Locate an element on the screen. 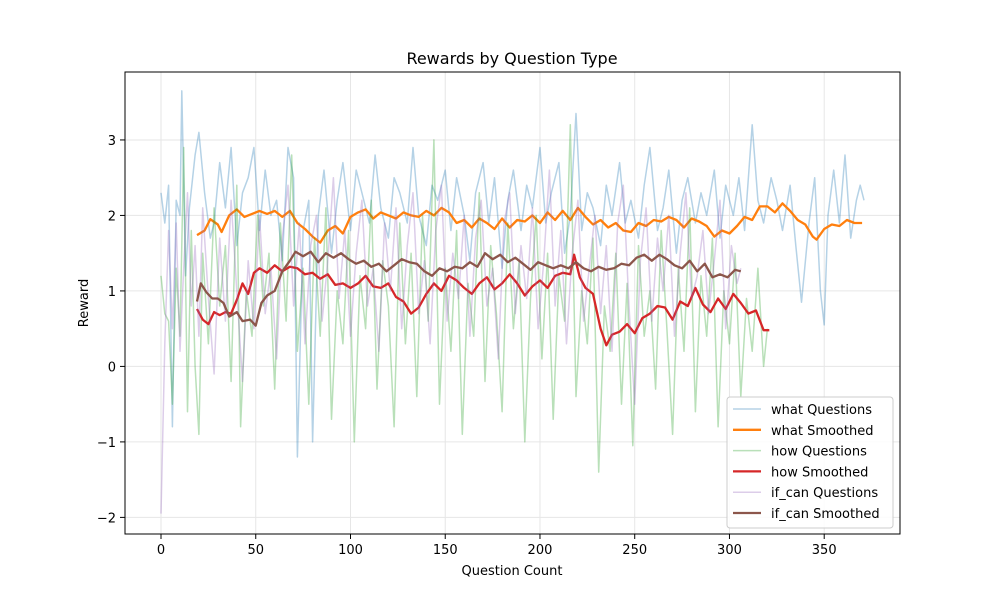 The width and height of the screenshot is (1000, 600). x-tick-label: 350 is located at coordinates (824, 550).